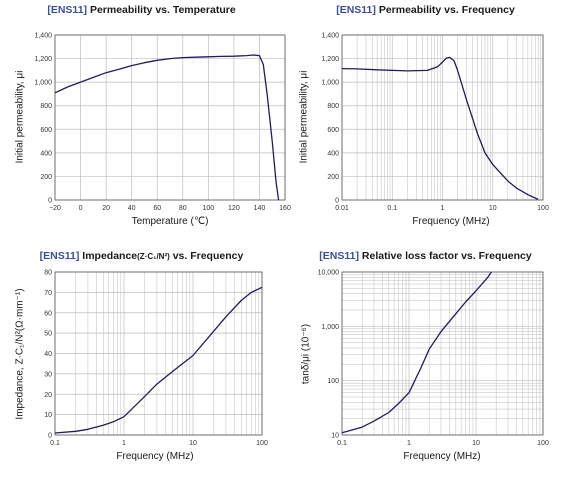 Image resolution: width=567 pixels, height=480 pixels. What do you see at coordinates (106, 208) in the screenshot?
I see `x-tick-label: 20` at bounding box center [106, 208].